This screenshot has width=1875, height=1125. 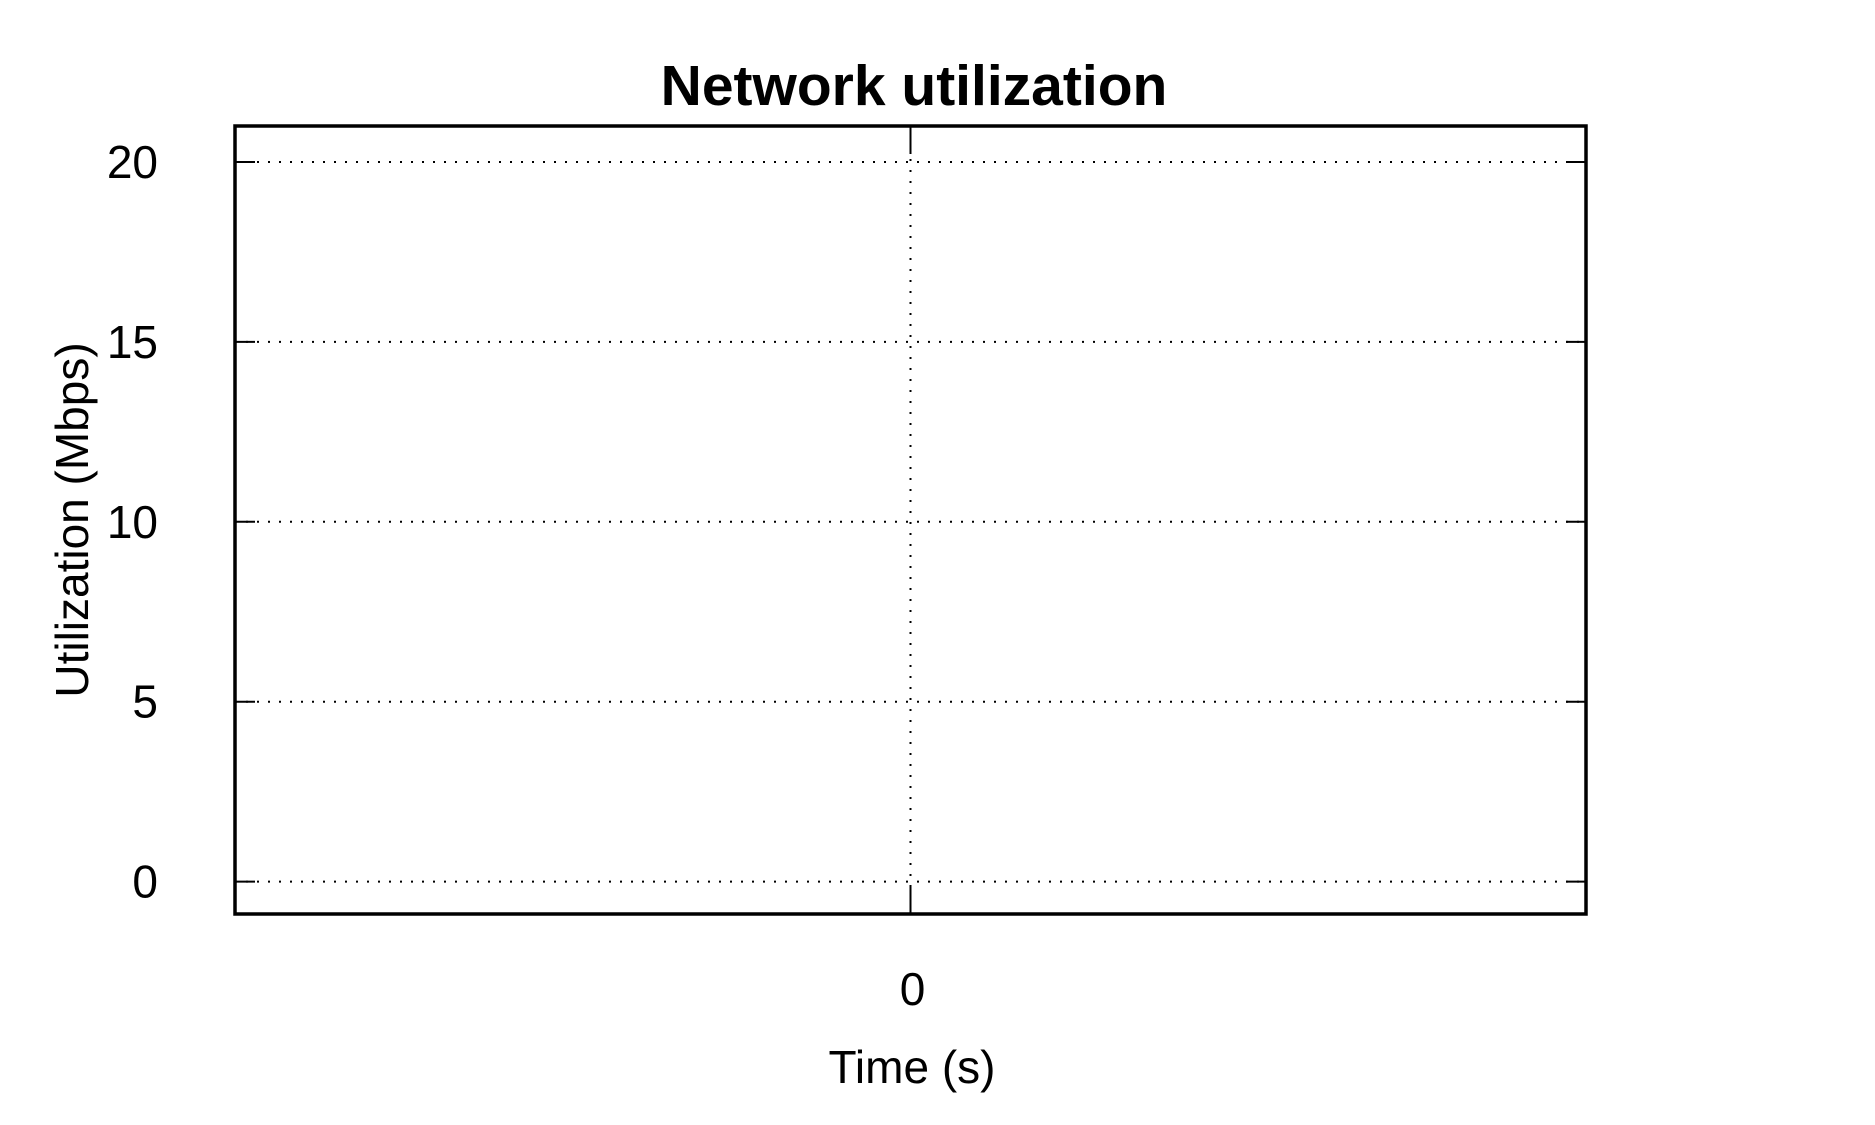 What do you see at coordinates (132, 342) in the screenshot?
I see `y-tick-label: 15` at bounding box center [132, 342].